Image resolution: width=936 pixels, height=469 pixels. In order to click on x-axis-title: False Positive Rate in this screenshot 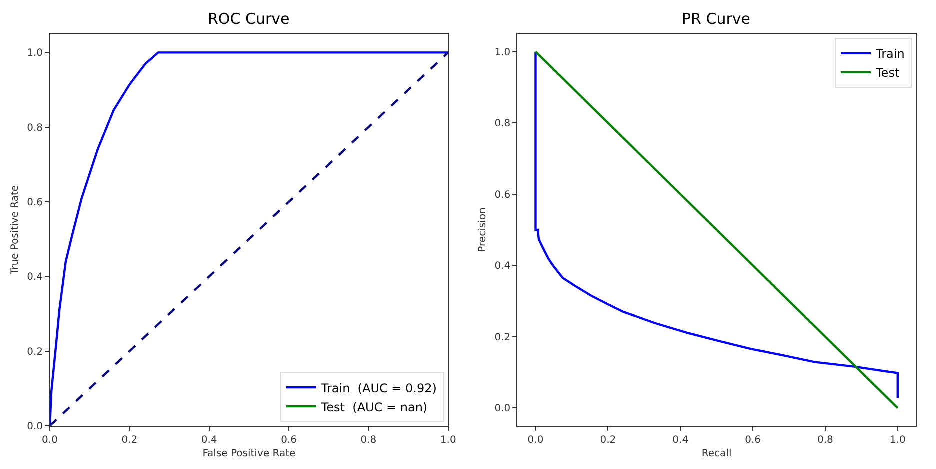, I will do `click(249, 454)`.